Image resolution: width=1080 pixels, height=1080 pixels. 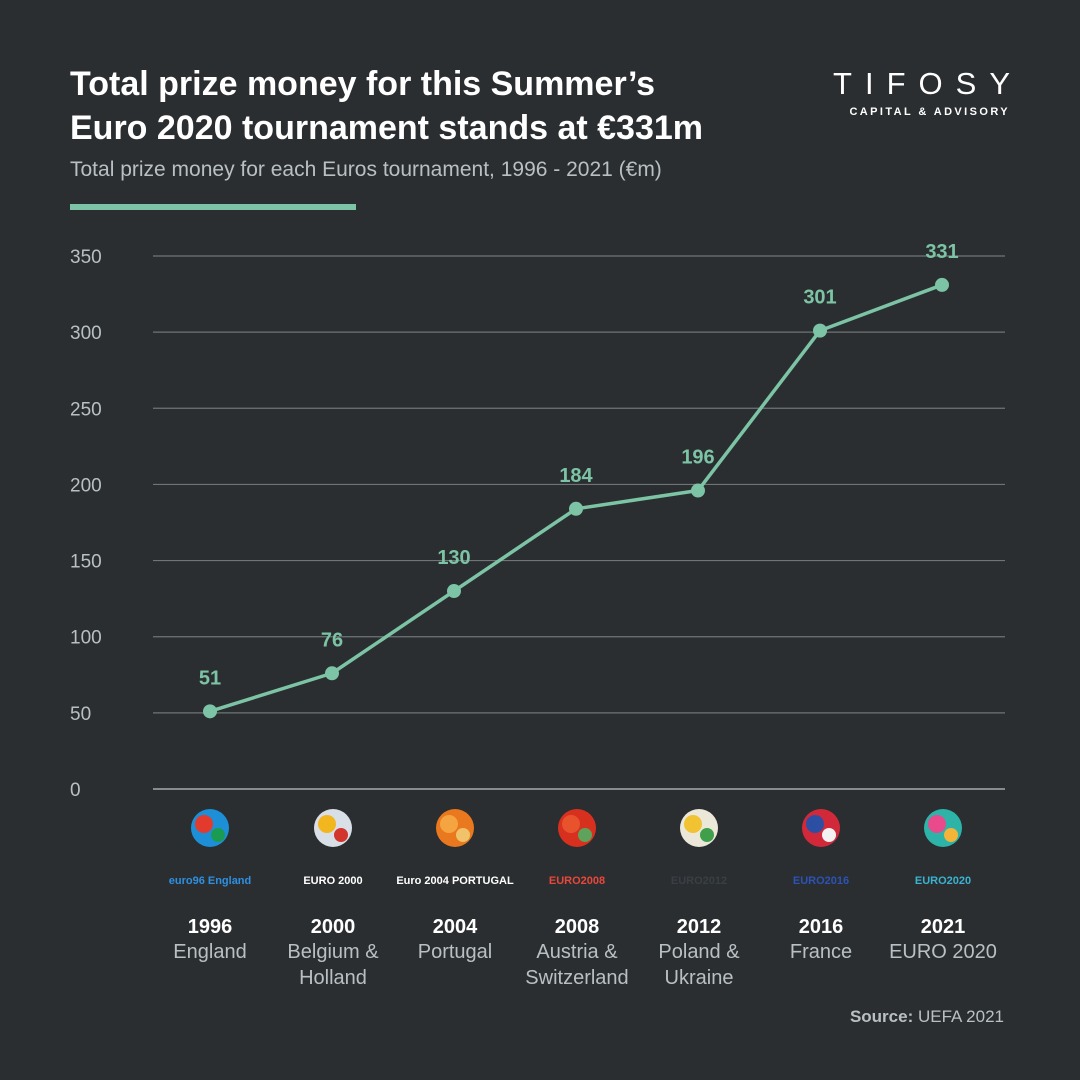 What do you see at coordinates (333, 927) in the screenshot?
I see `x-category-year: 2000` at bounding box center [333, 927].